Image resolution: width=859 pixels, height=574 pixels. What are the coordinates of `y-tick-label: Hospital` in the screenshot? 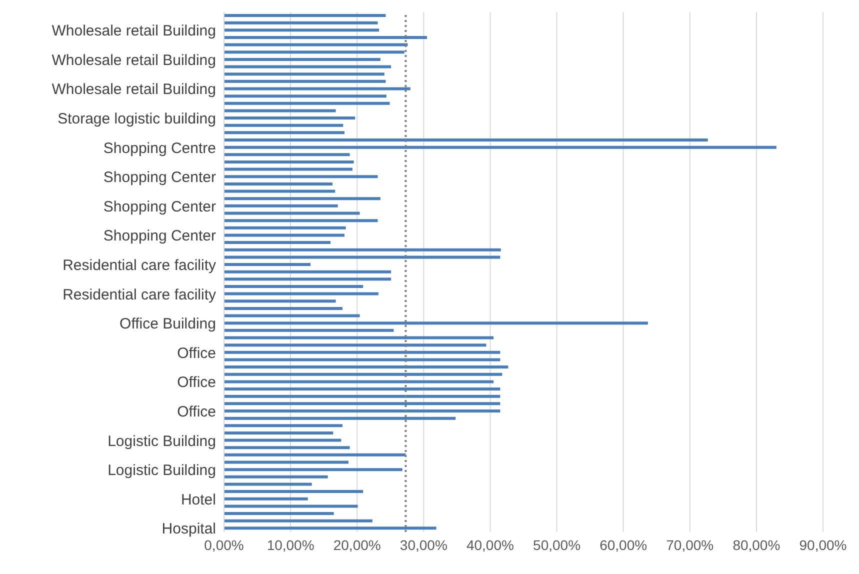 It's located at (189, 529).